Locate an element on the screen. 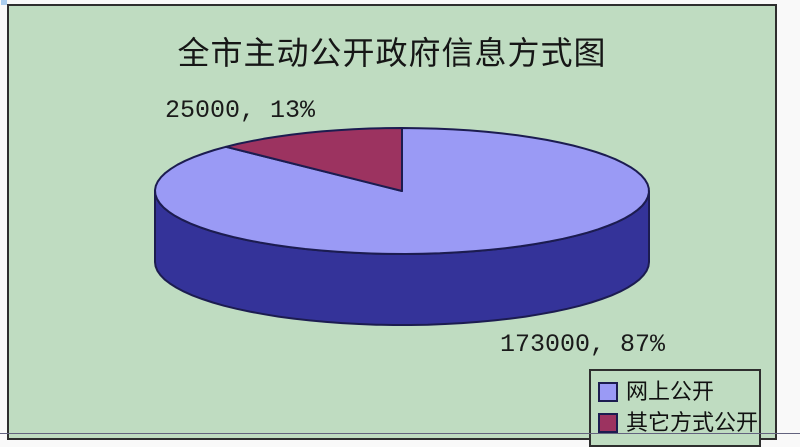 This screenshot has height=447, width=800. legend-item-online: 网上公开 is located at coordinates (678, 391).